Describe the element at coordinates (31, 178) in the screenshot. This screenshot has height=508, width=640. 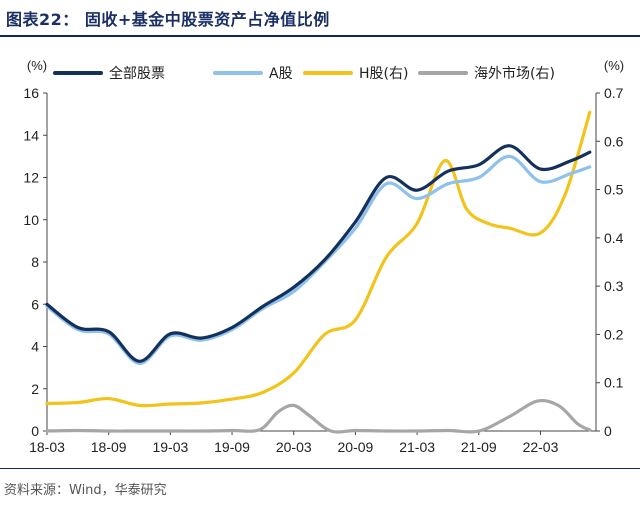
I see `left-tick-label: 12` at that location.